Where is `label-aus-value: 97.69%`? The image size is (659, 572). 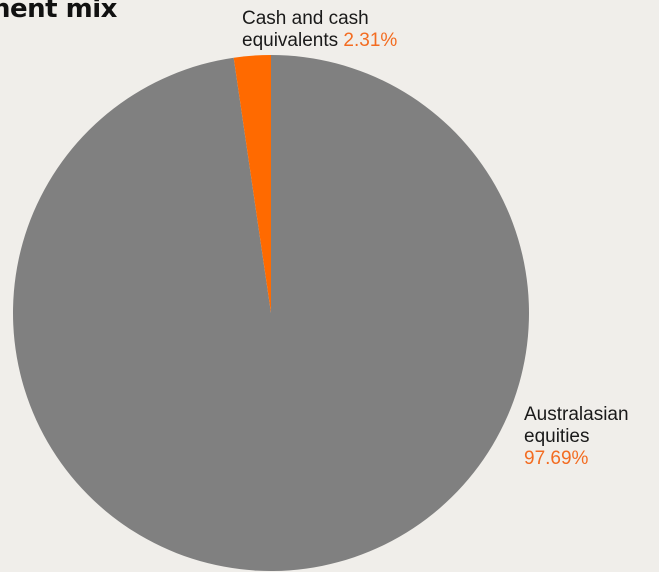 label-aus-value: 97.69% is located at coordinates (556, 458).